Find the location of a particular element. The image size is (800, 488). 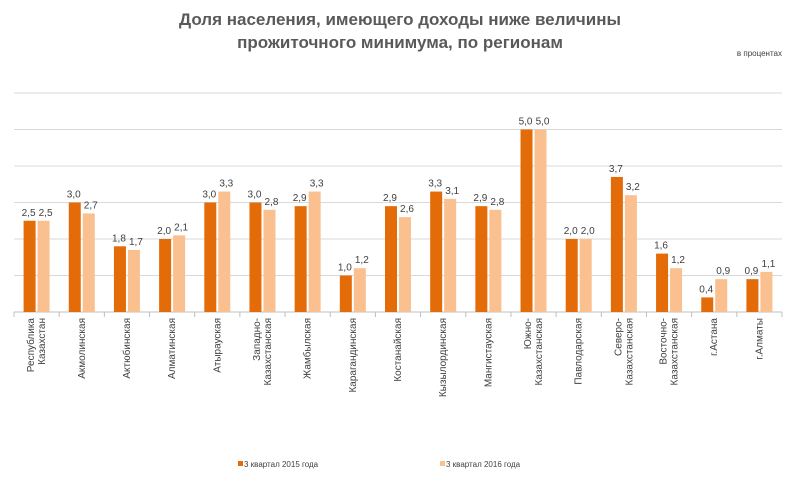

category-label: Алматинская is located at coordinates (172, 348).